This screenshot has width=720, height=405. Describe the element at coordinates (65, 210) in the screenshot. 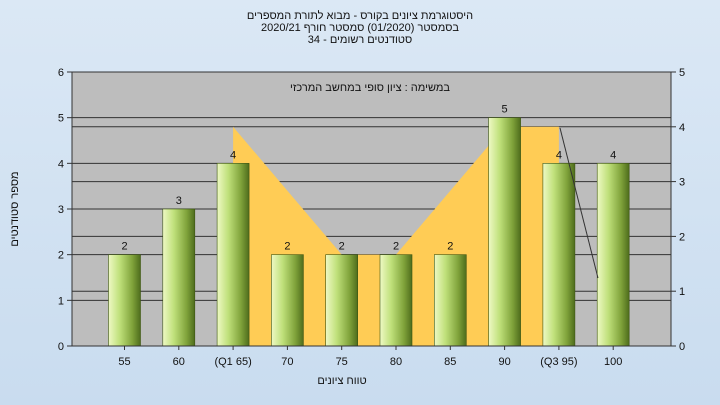

I see `y-axis-ticks: 0 1 2 3 4 5 6` at that location.